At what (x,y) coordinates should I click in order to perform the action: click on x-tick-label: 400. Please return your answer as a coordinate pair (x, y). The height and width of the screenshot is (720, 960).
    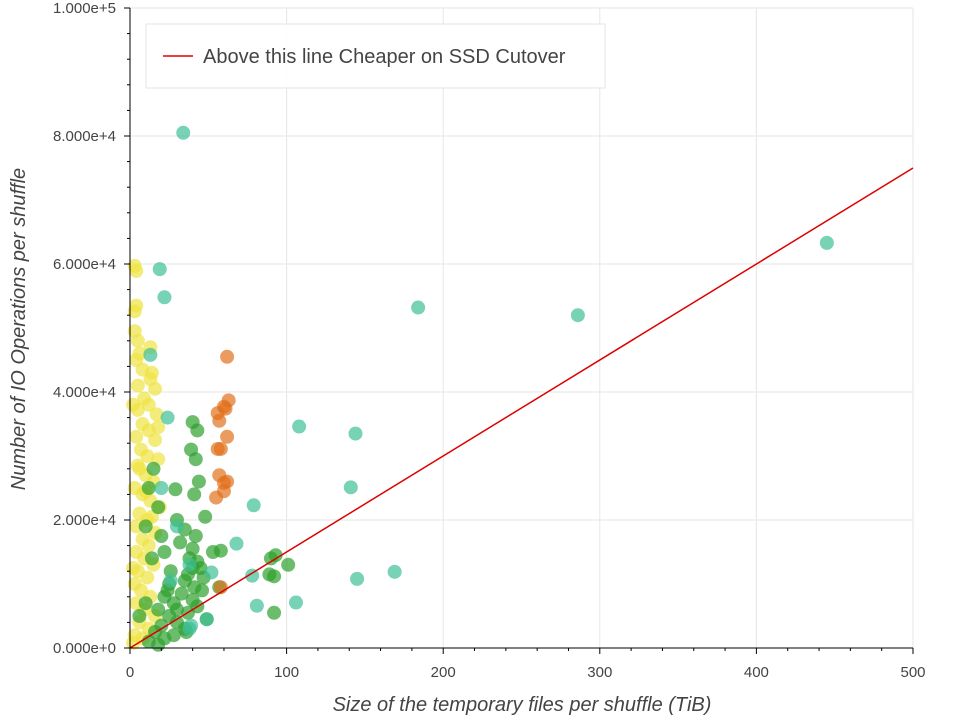
    Looking at the image, I should click on (756, 672).